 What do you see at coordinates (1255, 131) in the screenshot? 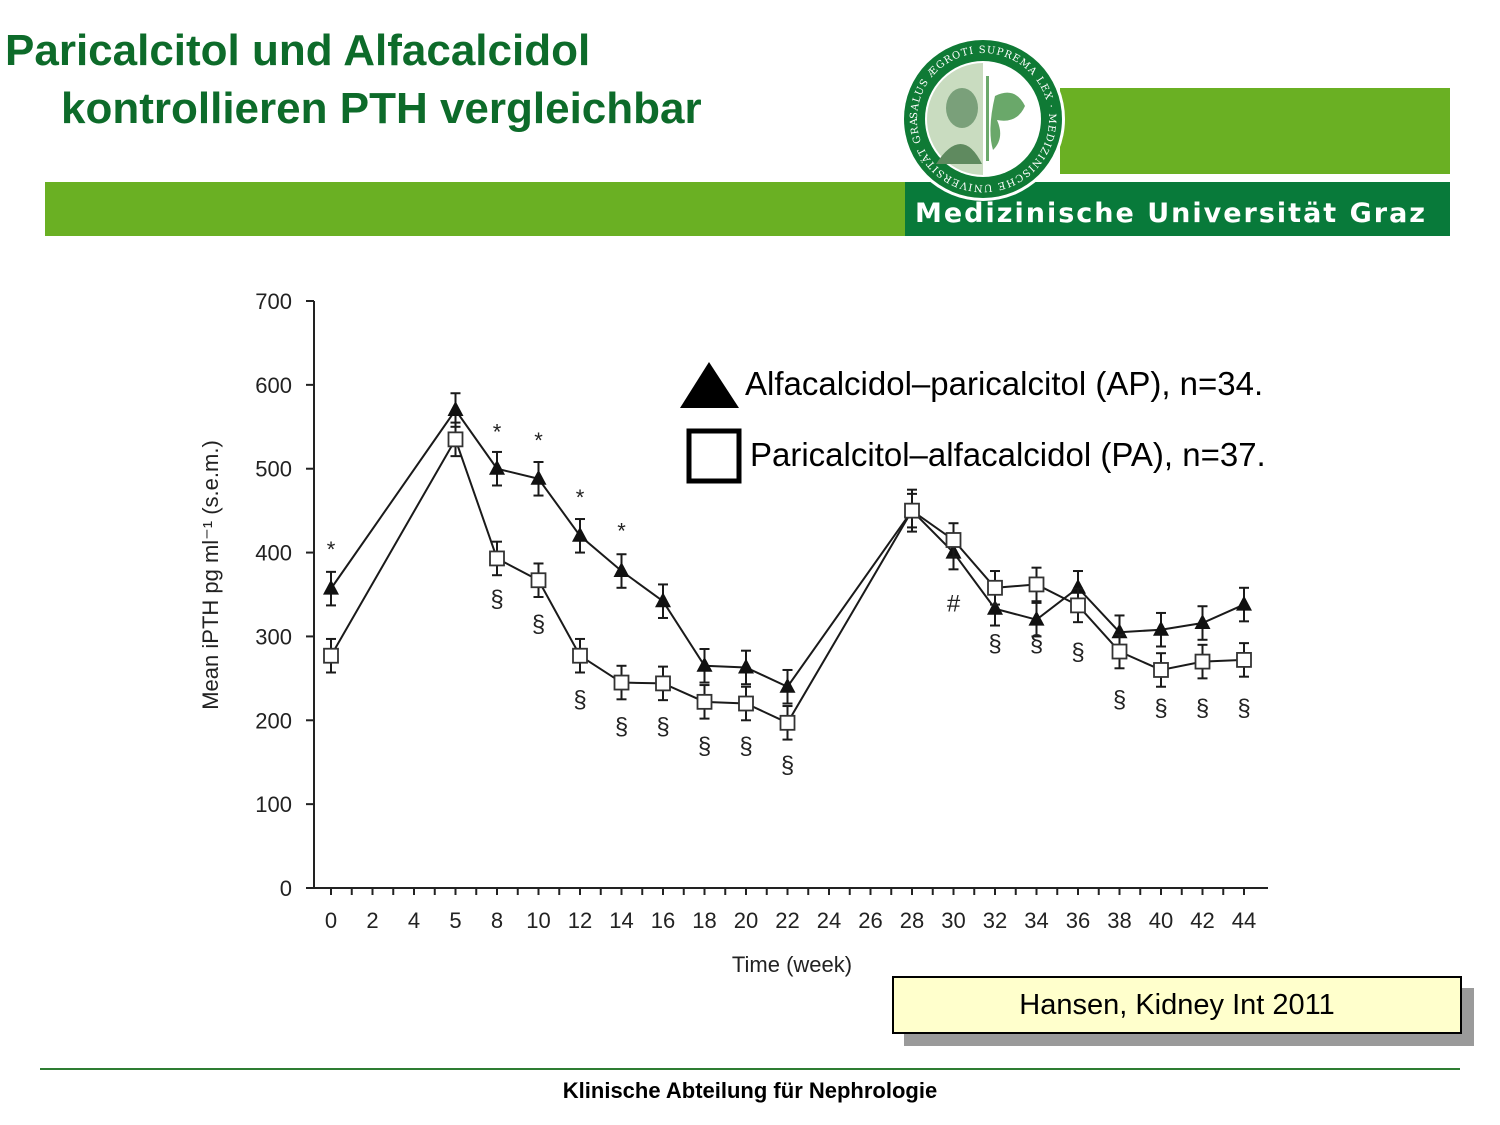
I see `header-band-top` at bounding box center [1255, 131].